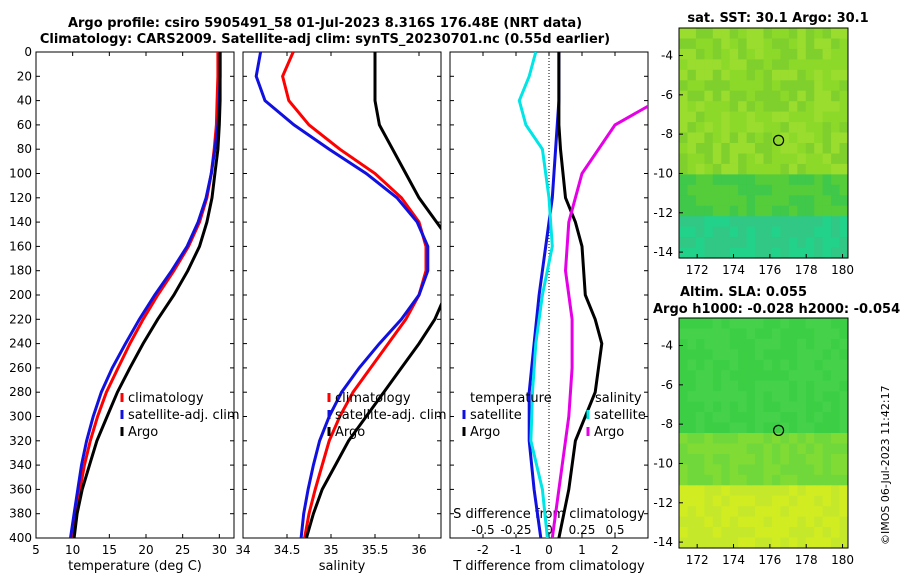 This screenshot has width=900, height=580. Describe the element at coordinates (287, 550) in the screenshot. I see `xtick-label: 34.5` at that location.